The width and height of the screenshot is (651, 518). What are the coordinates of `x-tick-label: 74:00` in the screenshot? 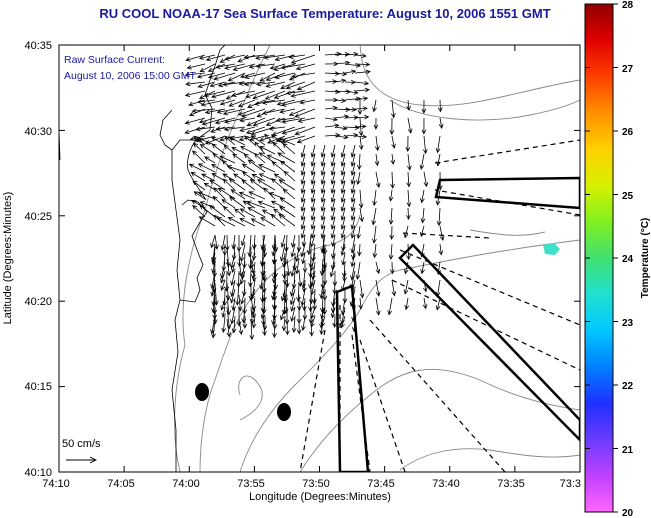 It's located at (186, 484).